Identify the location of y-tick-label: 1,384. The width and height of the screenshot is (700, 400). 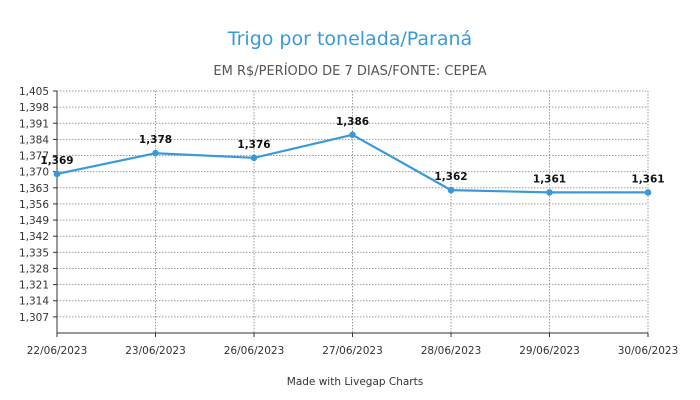
(34, 140).